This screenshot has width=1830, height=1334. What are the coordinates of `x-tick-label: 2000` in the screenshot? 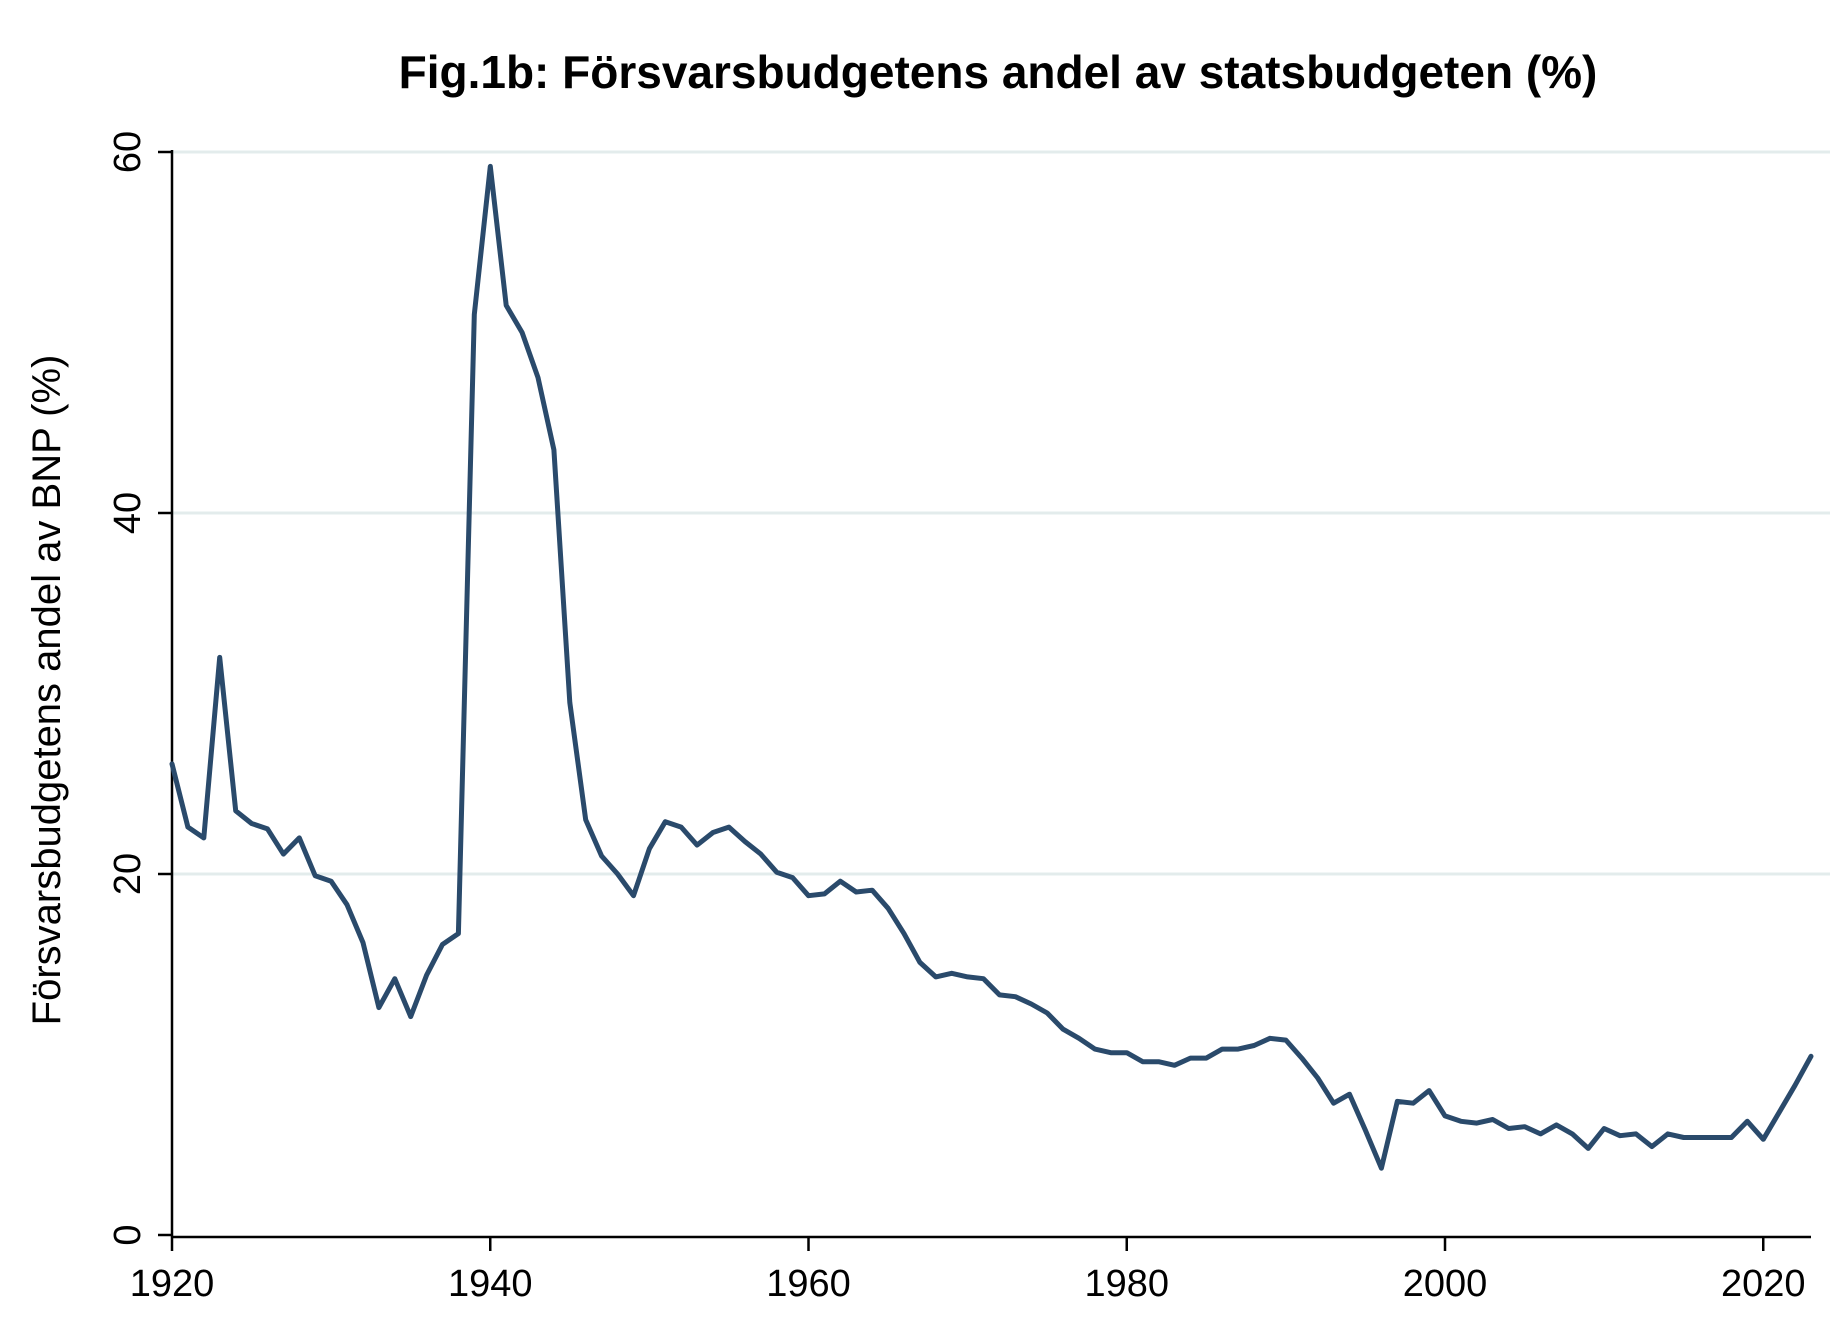 It's located at (1445, 1284).